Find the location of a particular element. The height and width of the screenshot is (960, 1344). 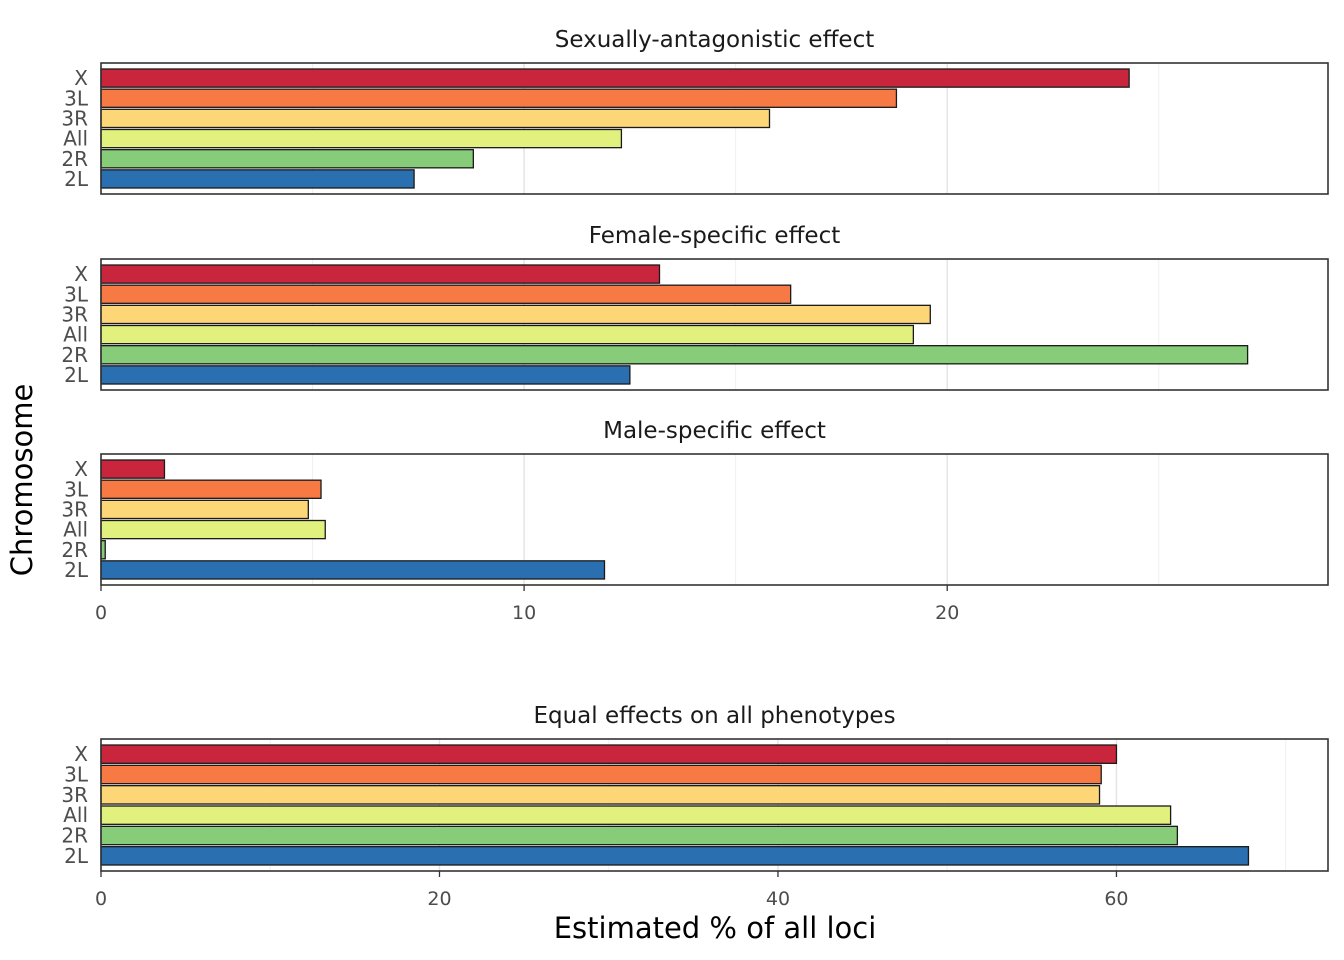

x-tick-label: 40 is located at coordinates (778, 899).